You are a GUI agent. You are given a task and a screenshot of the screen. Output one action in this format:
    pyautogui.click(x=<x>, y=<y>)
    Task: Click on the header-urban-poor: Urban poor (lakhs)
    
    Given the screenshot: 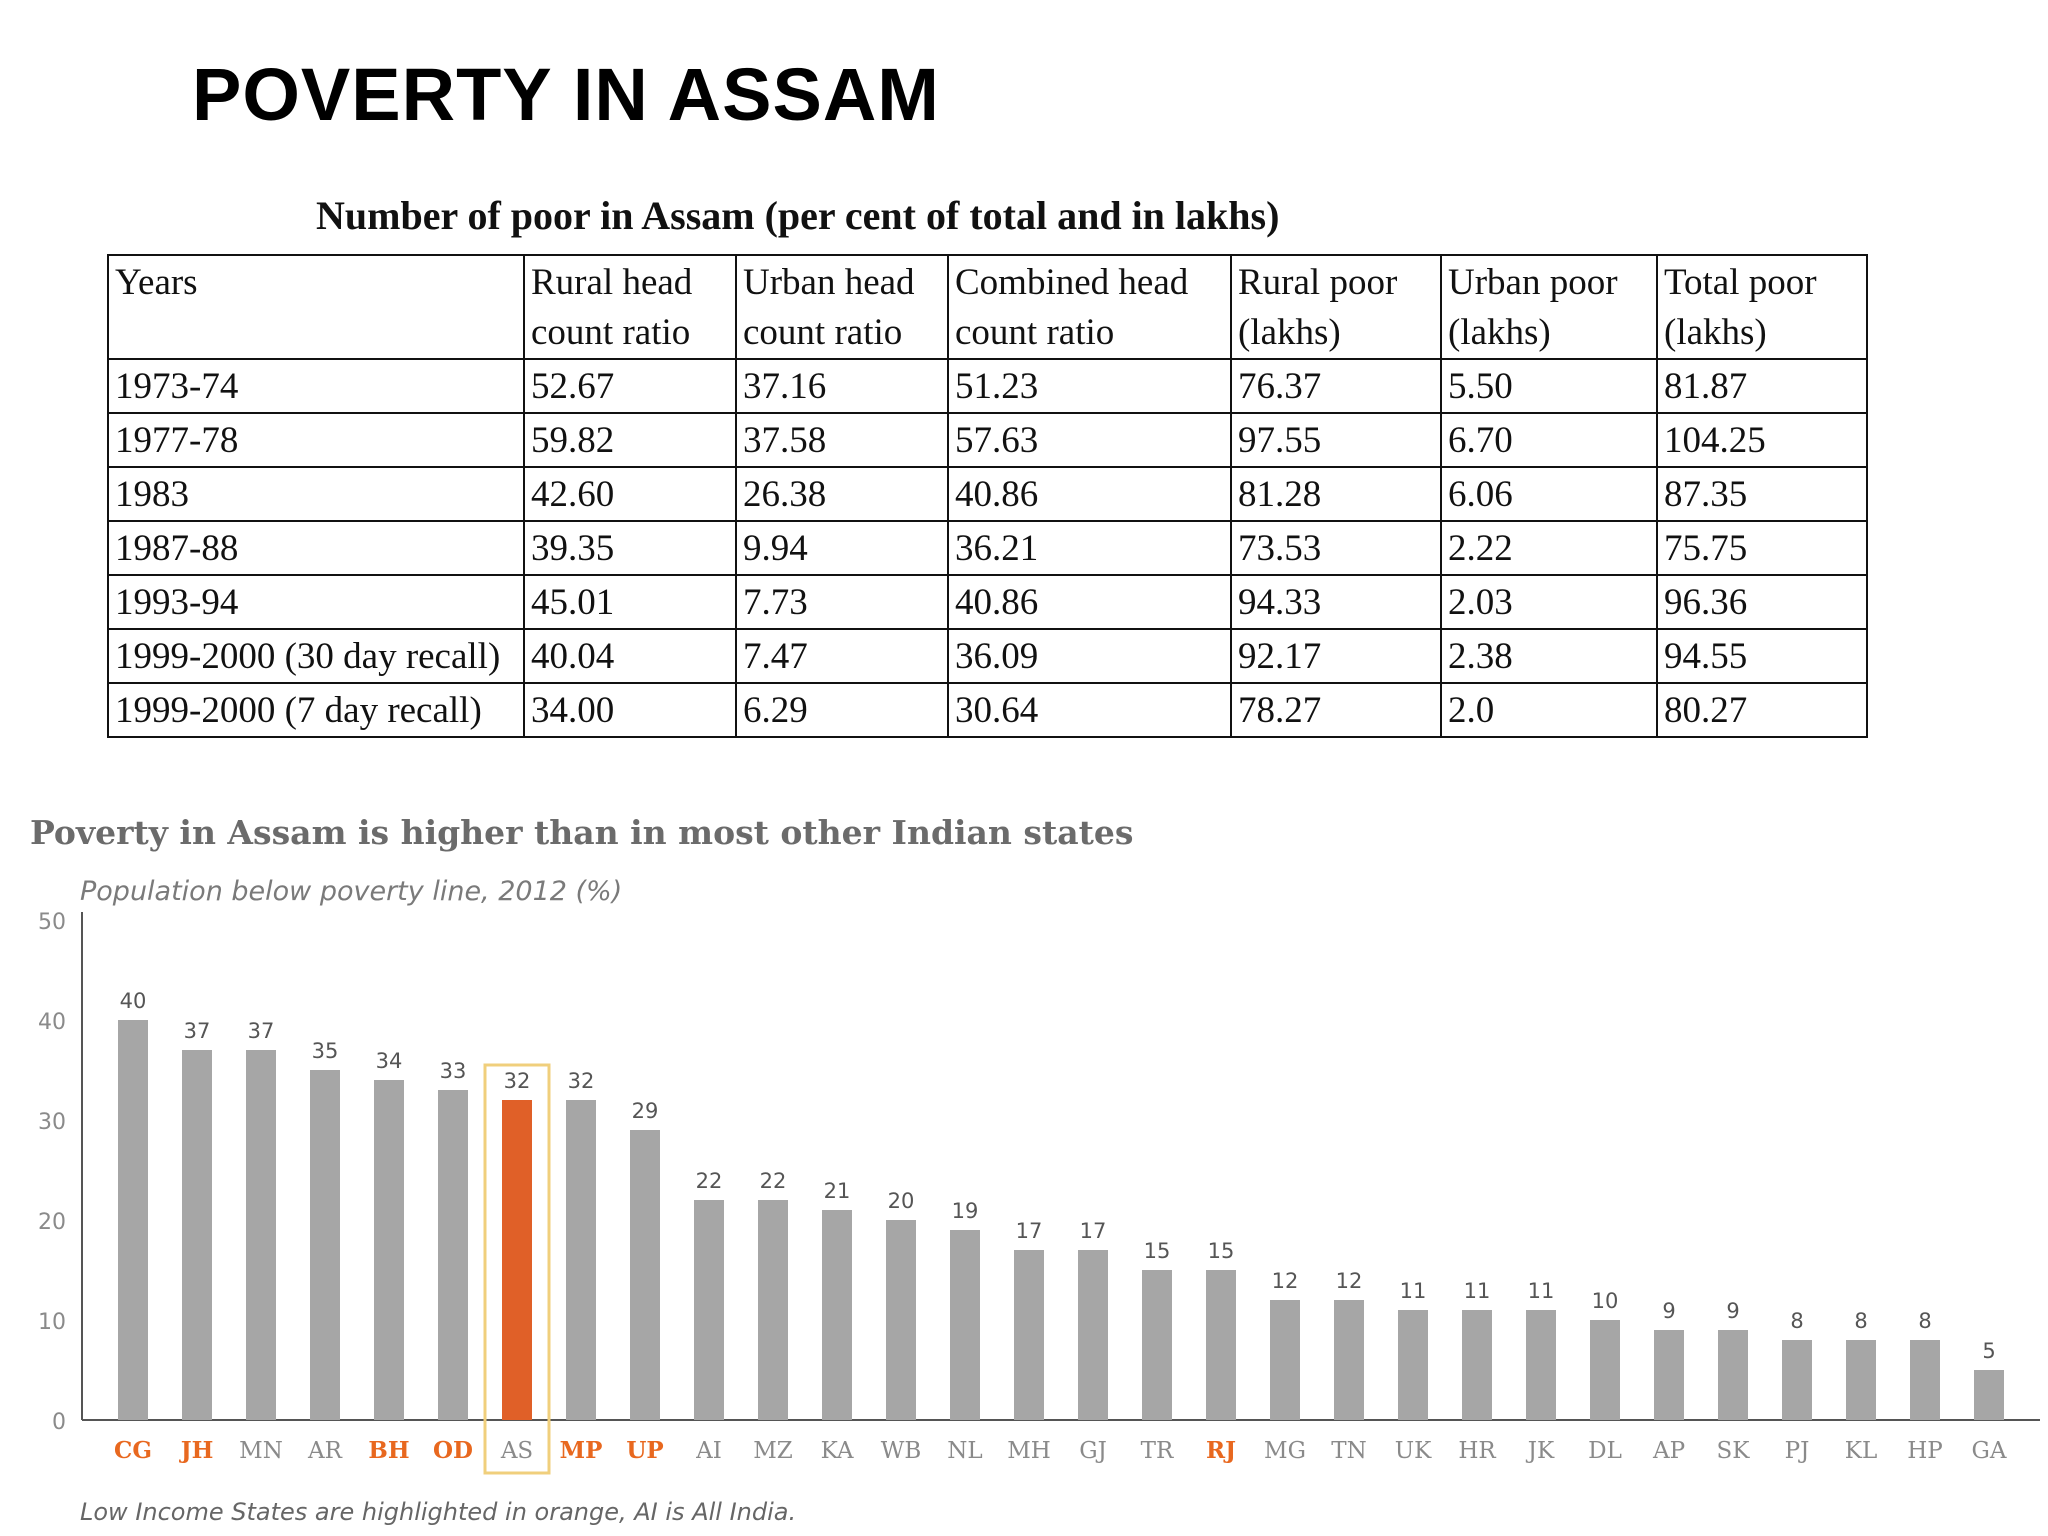 What is the action you would take?
    pyautogui.click(x=1549, y=307)
    